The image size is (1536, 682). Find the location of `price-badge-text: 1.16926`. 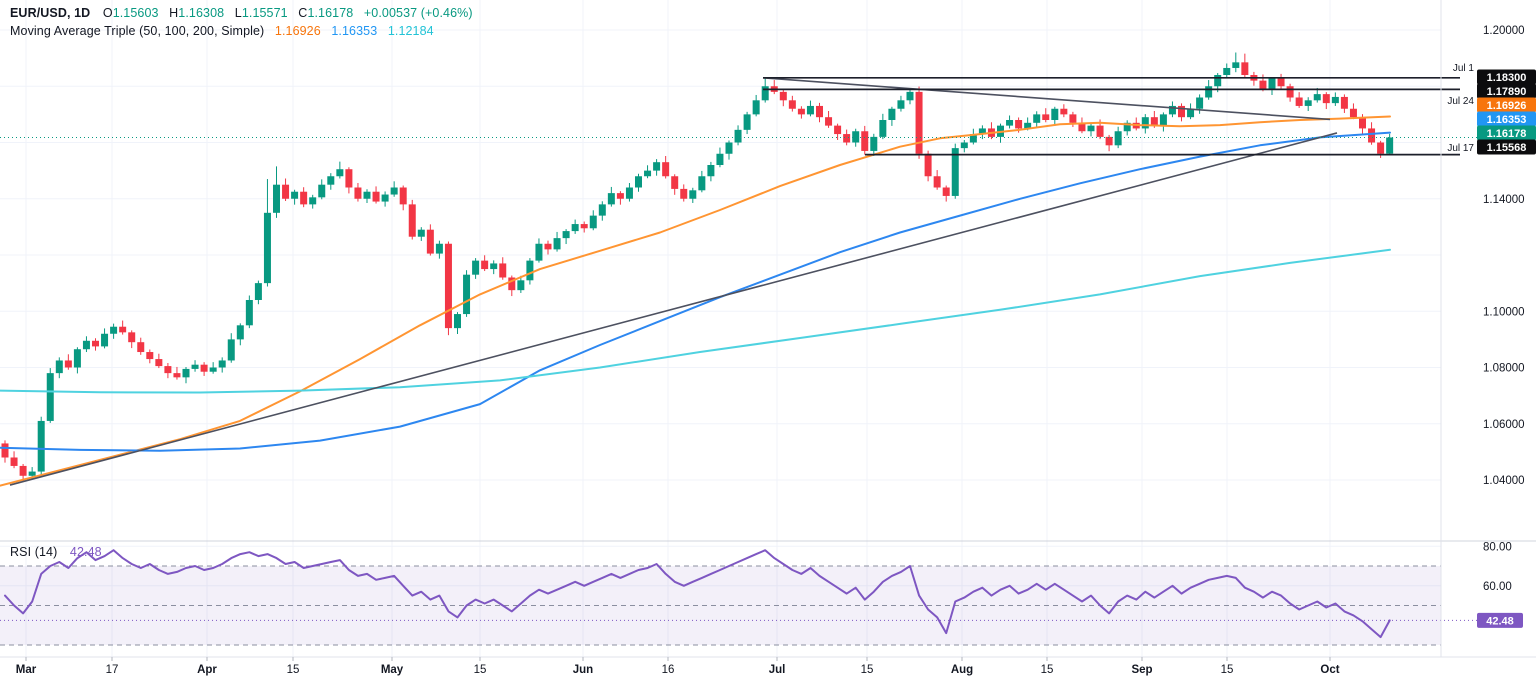

price-badge-text: 1.16926 is located at coordinates (1507, 106).